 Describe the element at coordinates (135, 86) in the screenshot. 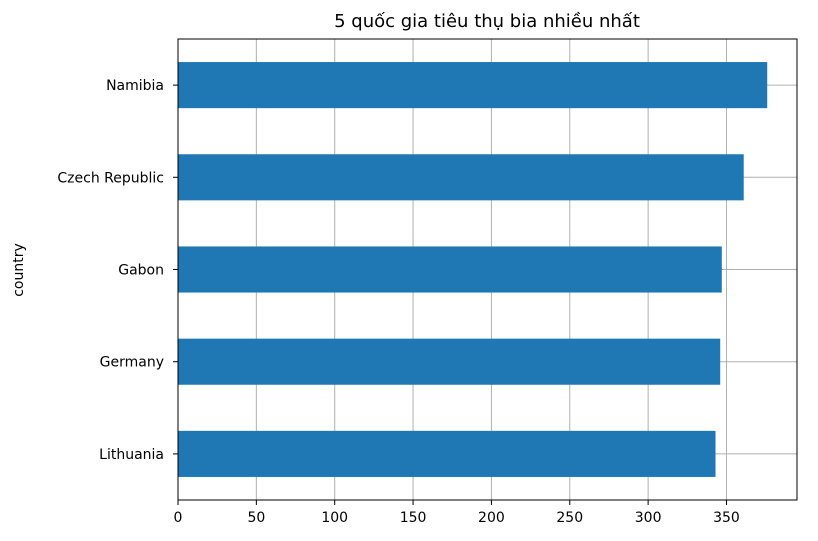

I see `y-tick-label: Namibia` at that location.